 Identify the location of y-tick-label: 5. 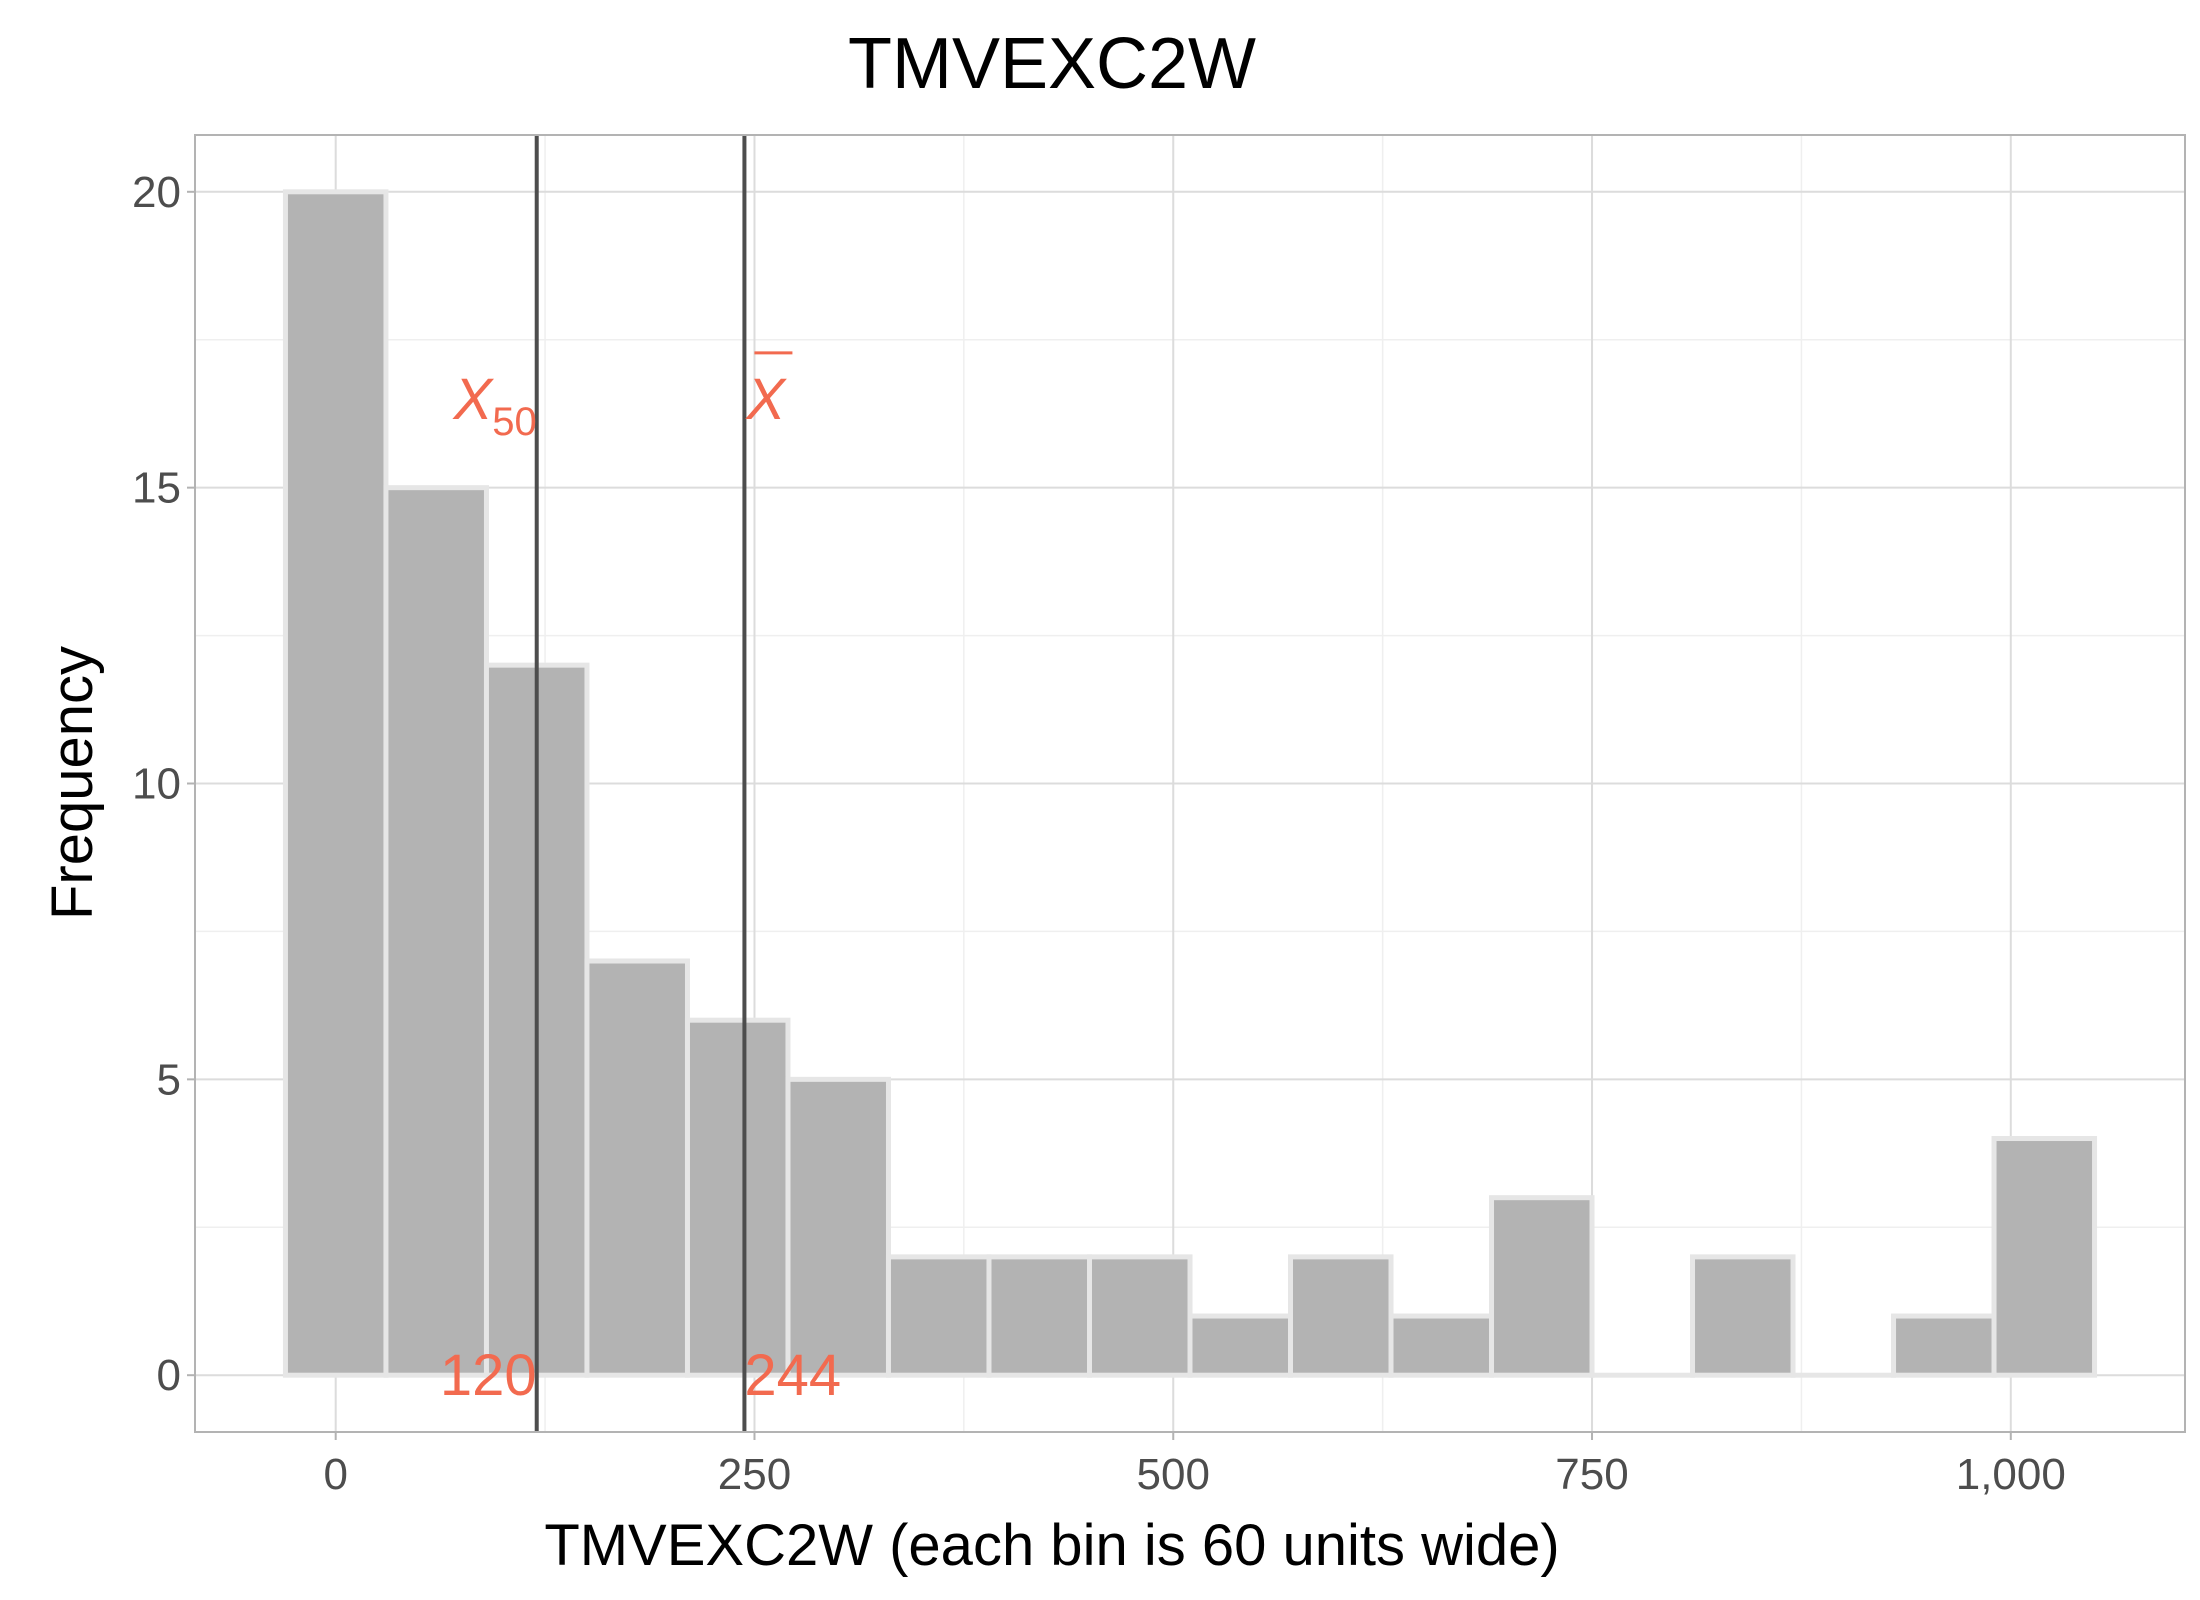
(169, 1079).